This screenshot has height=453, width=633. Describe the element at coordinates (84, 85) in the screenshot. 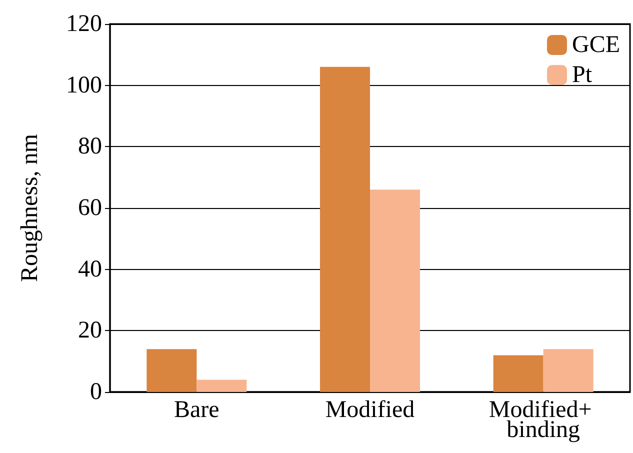

I see `y-tick-label: 100` at that location.